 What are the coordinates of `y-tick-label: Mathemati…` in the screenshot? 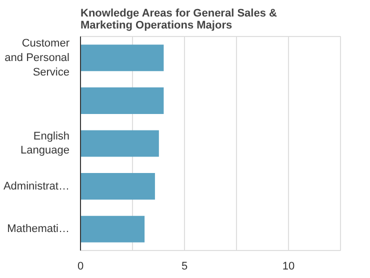 It's located at (38, 229).